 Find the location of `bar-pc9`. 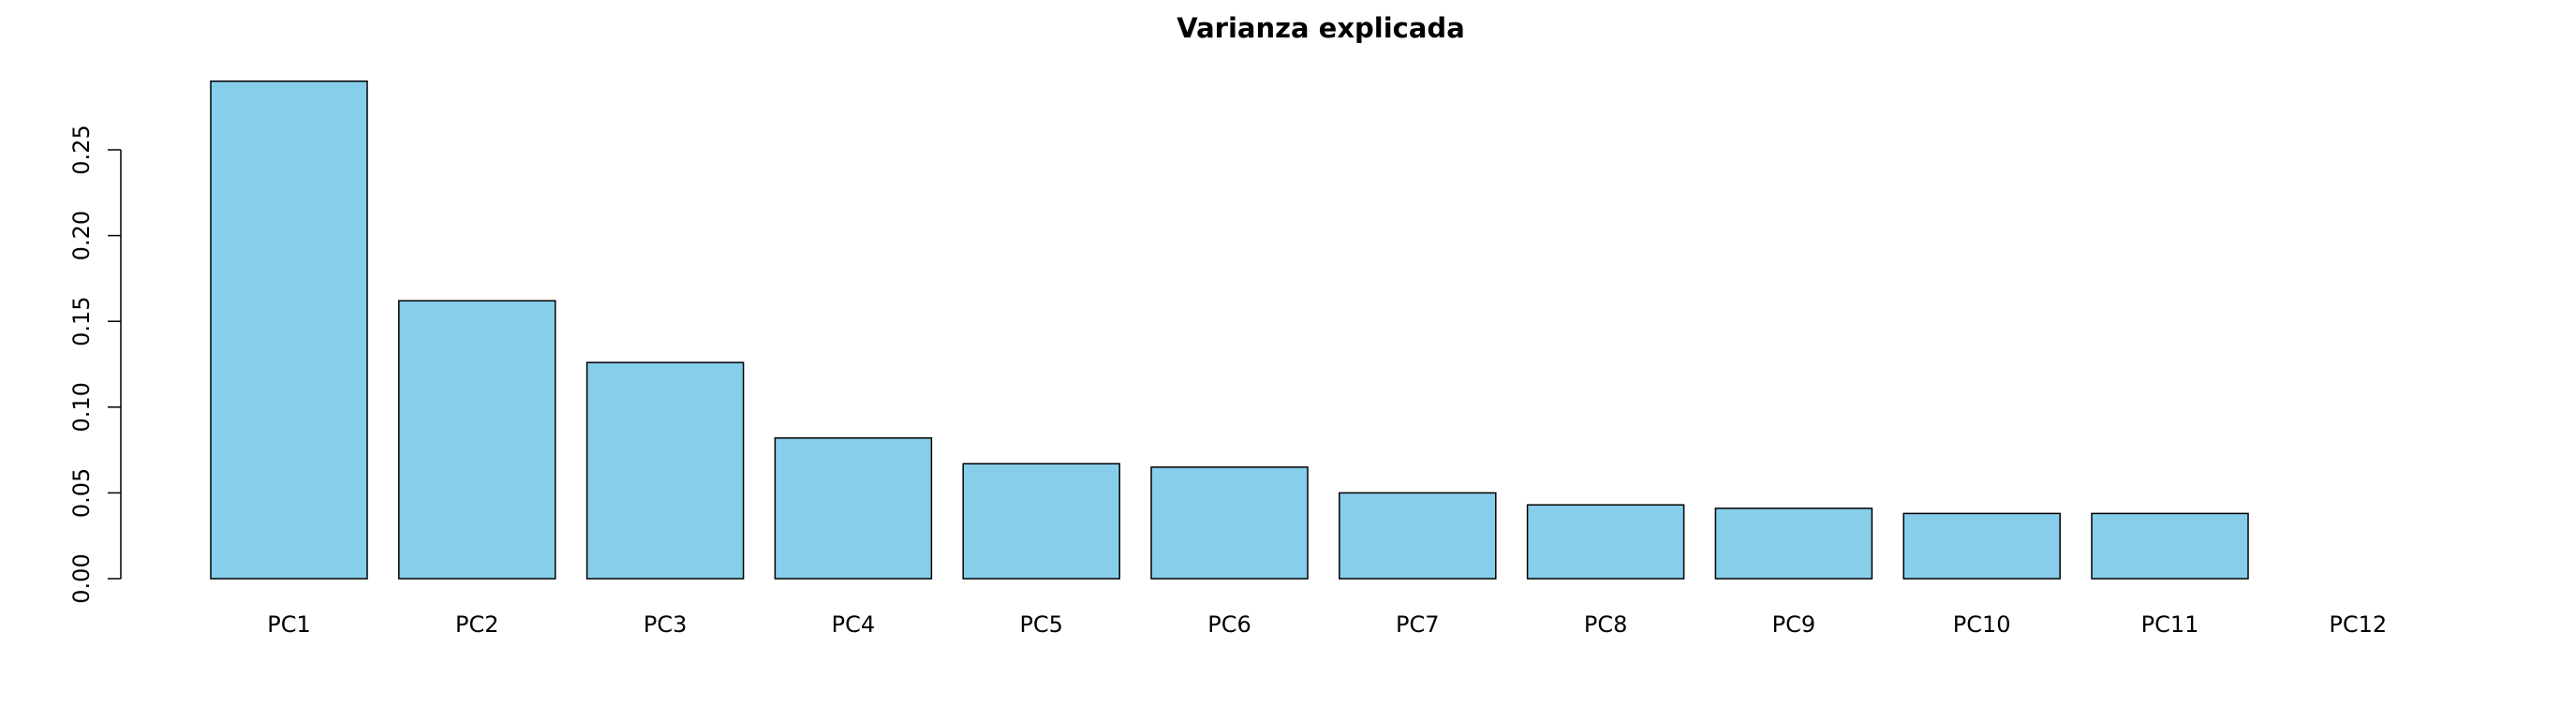

bar-pc9 is located at coordinates (1793, 543).